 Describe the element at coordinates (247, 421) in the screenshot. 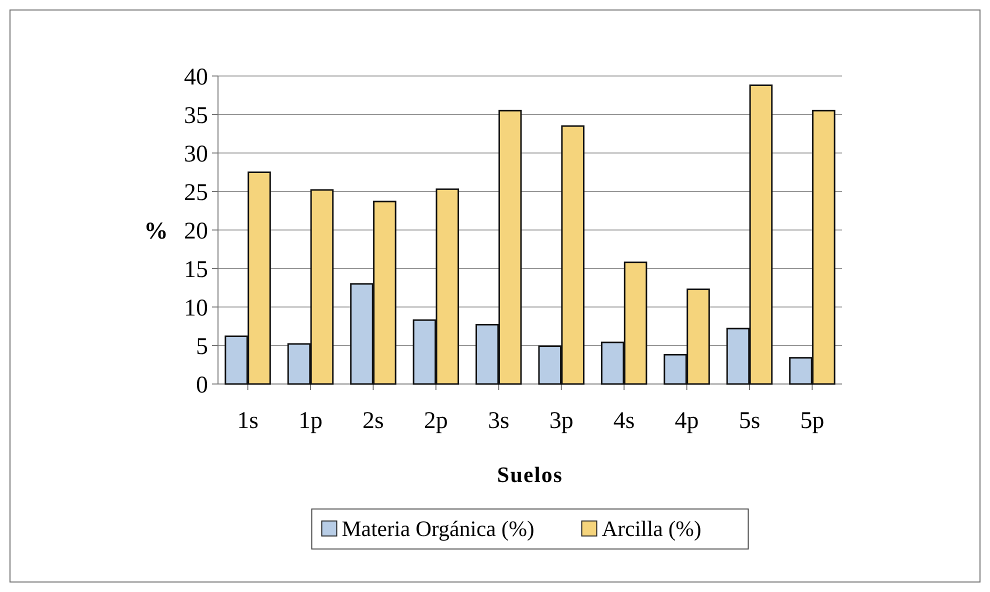

I see `x-tick-label: 1s` at that location.